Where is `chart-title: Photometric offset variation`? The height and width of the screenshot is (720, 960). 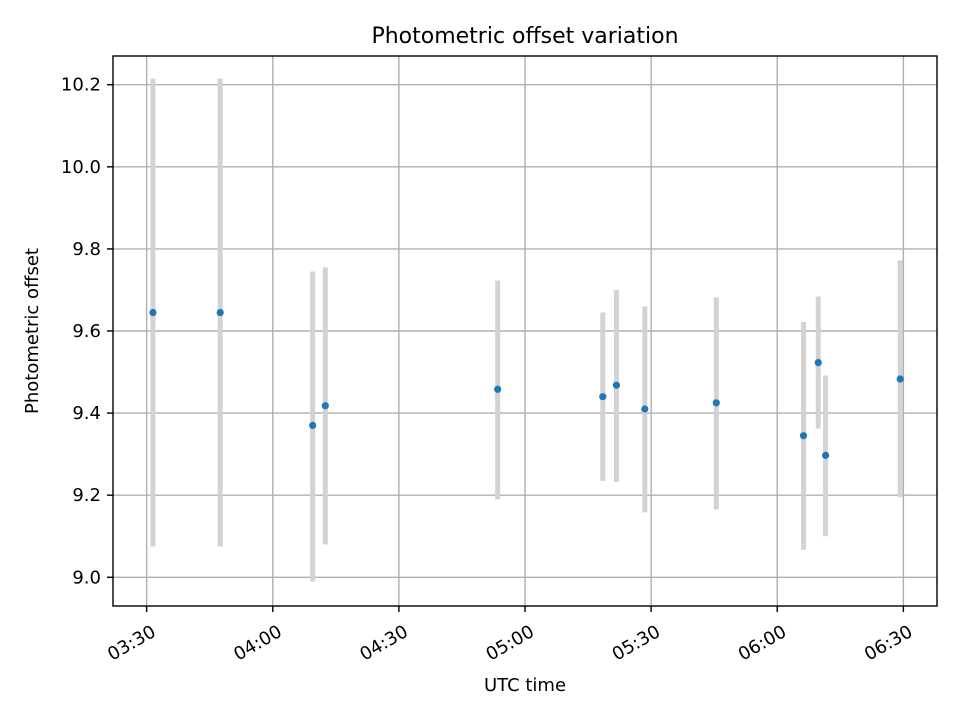 chart-title: Photometric offset variation is located at coordinates (524, 36).